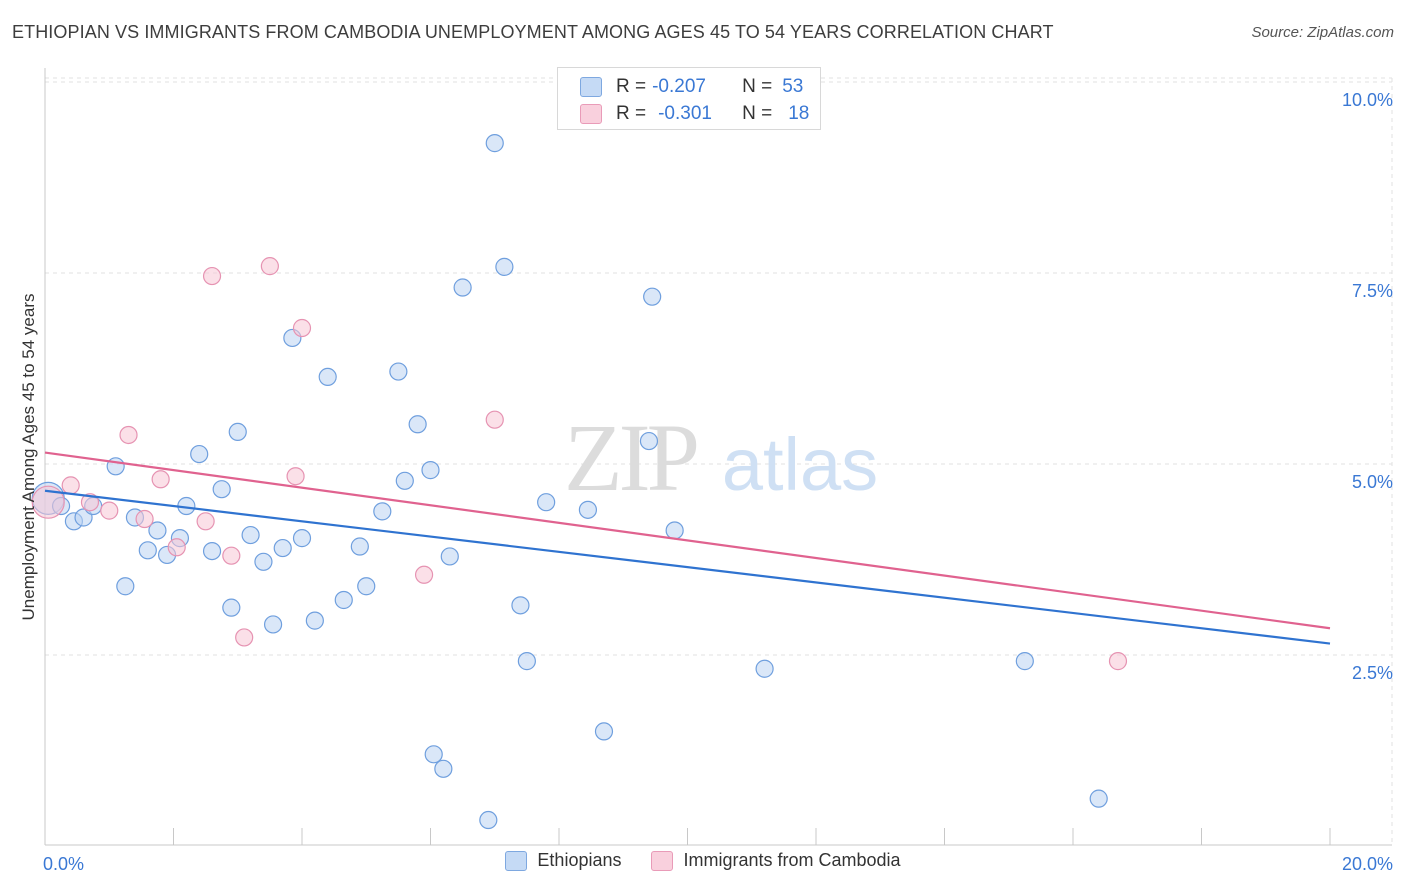 The width and height of the screenshot is (1406, 892). What do you see at coordinates (1372, 673) in the screenshot?
I see `y-tick-label: 2.5%` at bounding box center [1372, 673].